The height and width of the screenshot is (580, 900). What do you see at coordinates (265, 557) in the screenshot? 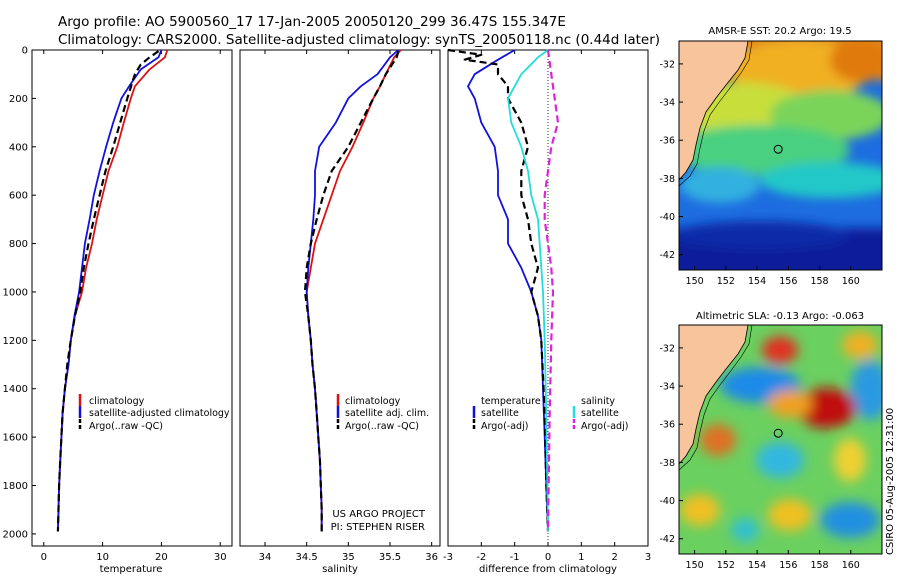
I see `x-tick-label: 34` at bounding box center [265, 557].